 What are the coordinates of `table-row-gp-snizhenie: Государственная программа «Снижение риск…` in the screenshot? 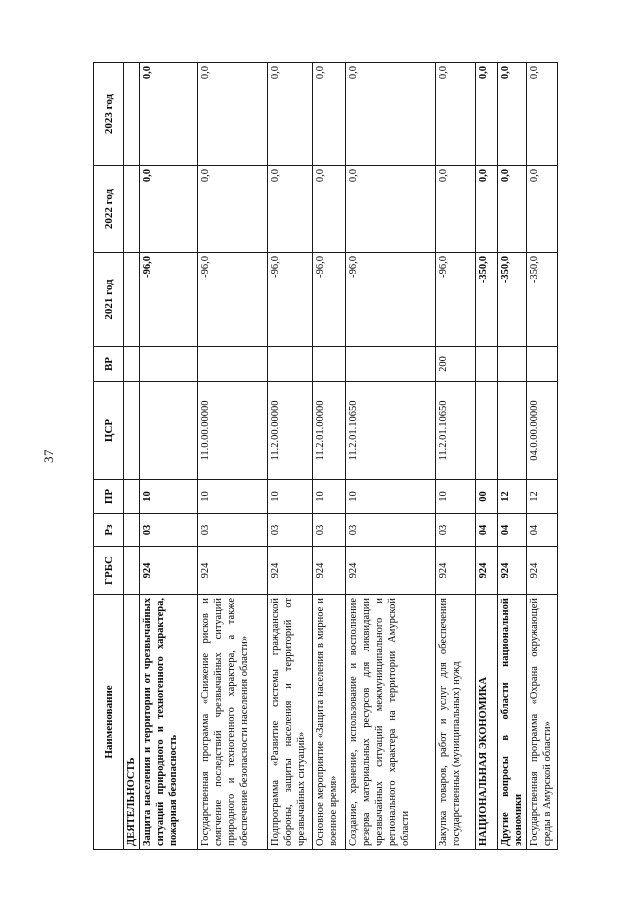 It's located at (232, 456).